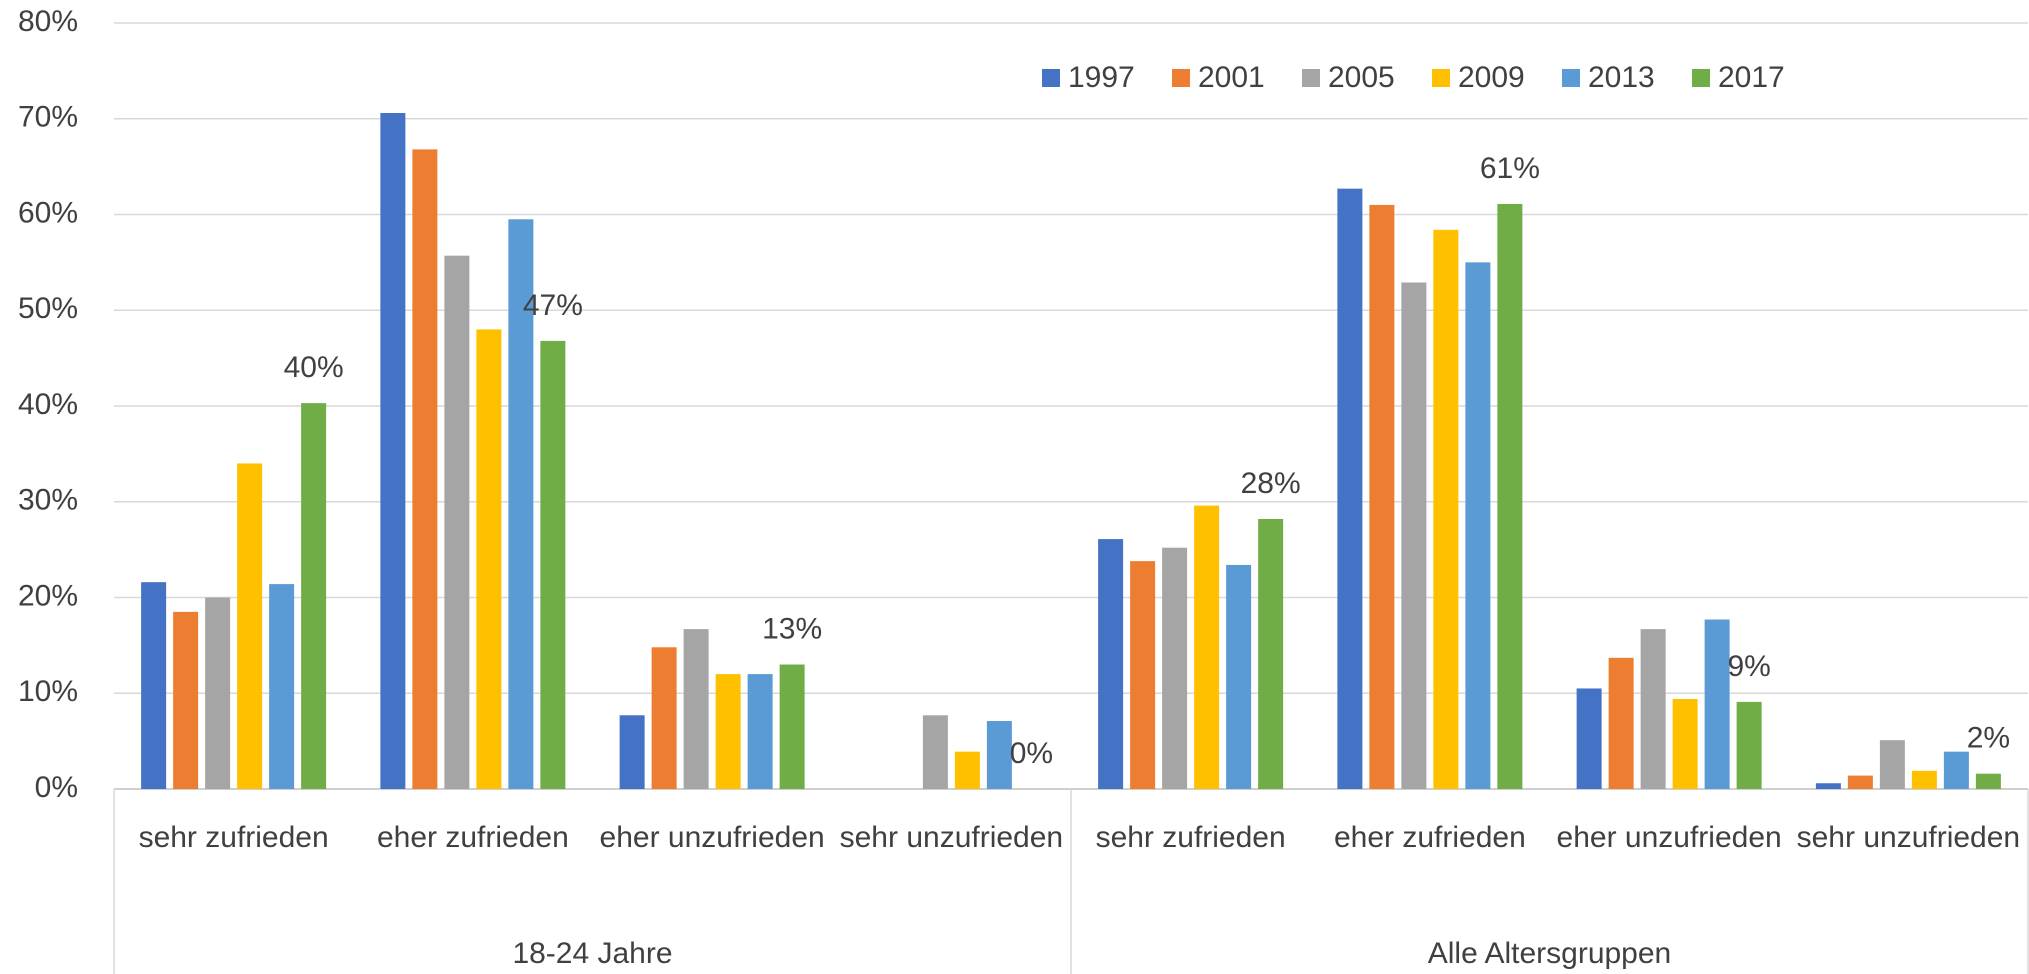  Describe the element at coordinates (553, 305) in the screenshot. I see `data-label: 47%` at that location.